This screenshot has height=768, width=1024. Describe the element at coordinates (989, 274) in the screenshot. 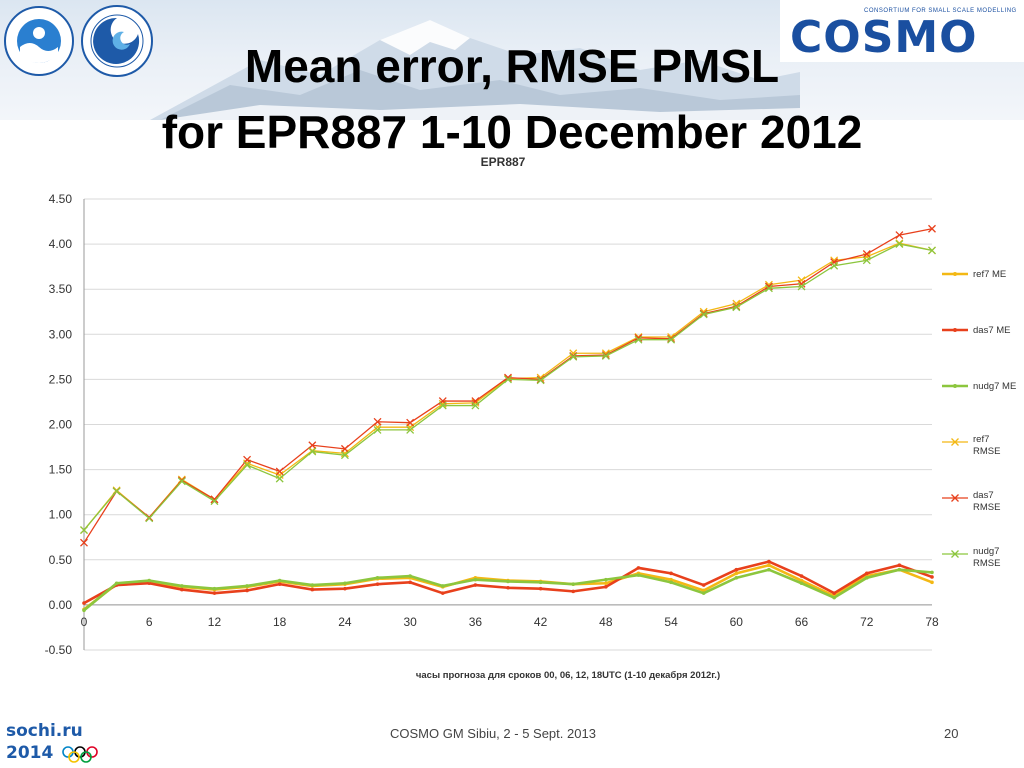

I see `legend-label: ref7 ME` at that location.